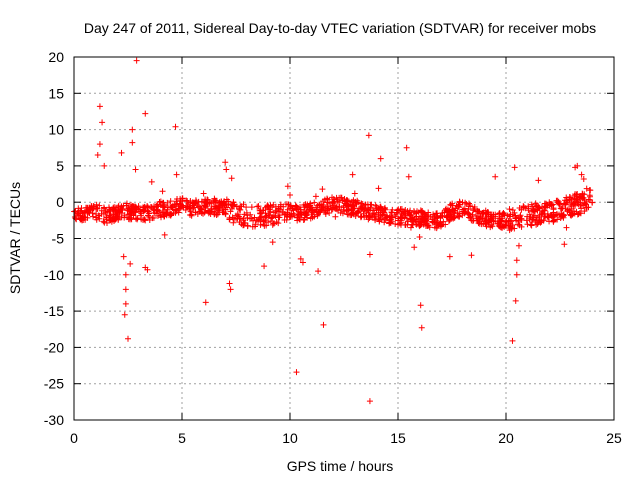 This screenshot has height=480, width=640. What do you see at coordinates (506, 438) in the screenshot?
I see `x-tick-label: 20` at bounding box center [506, 438].